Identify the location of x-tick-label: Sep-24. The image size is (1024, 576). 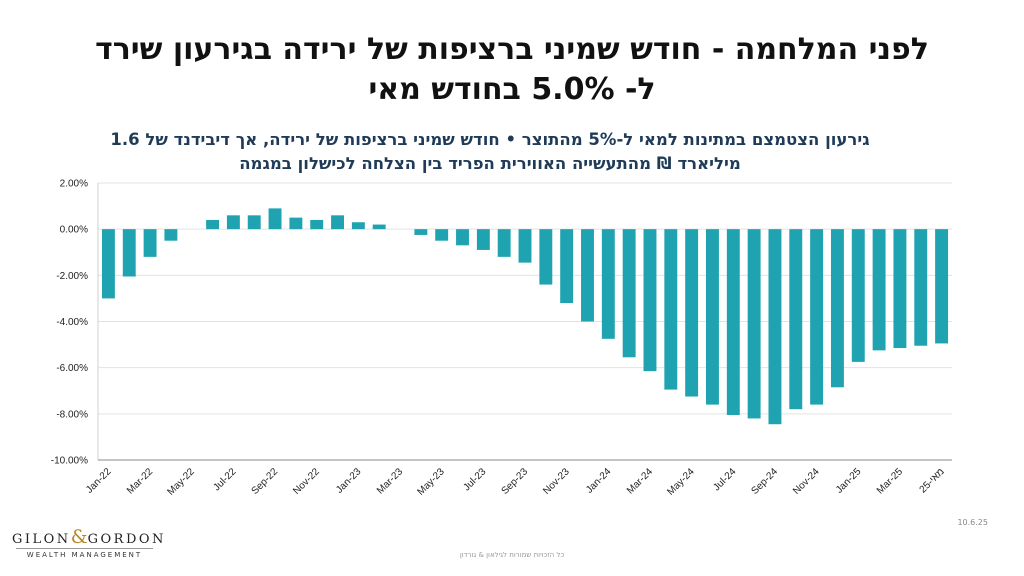
(764, 481).